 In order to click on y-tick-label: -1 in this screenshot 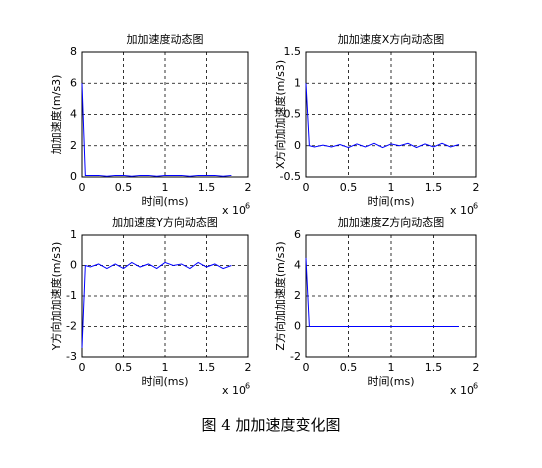, I will do `click(71, 295)`.